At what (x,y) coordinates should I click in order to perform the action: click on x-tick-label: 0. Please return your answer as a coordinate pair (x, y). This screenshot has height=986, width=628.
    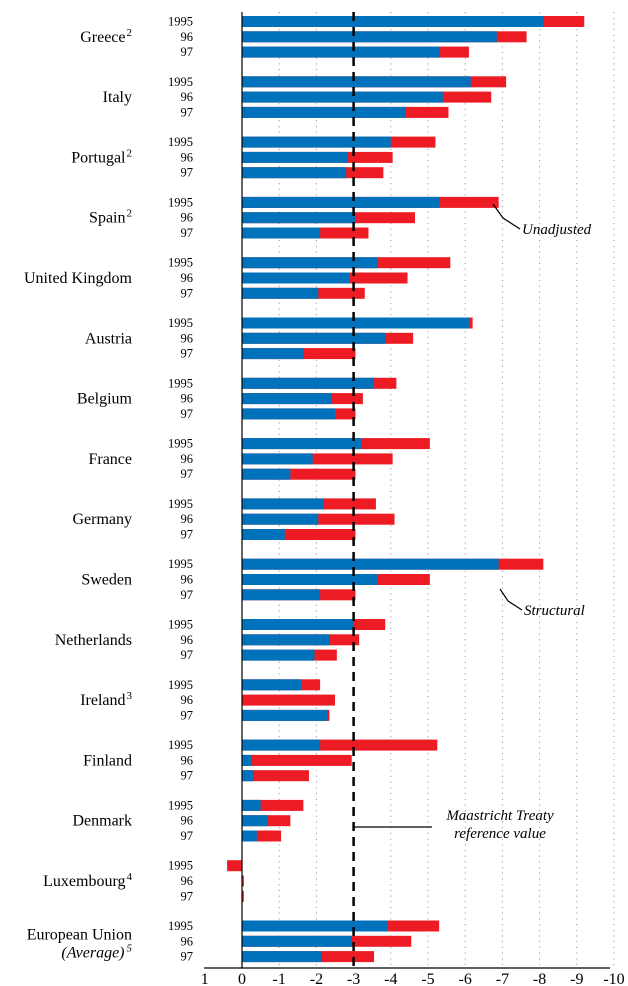
    Looking at the image, I should click on (242, 978).